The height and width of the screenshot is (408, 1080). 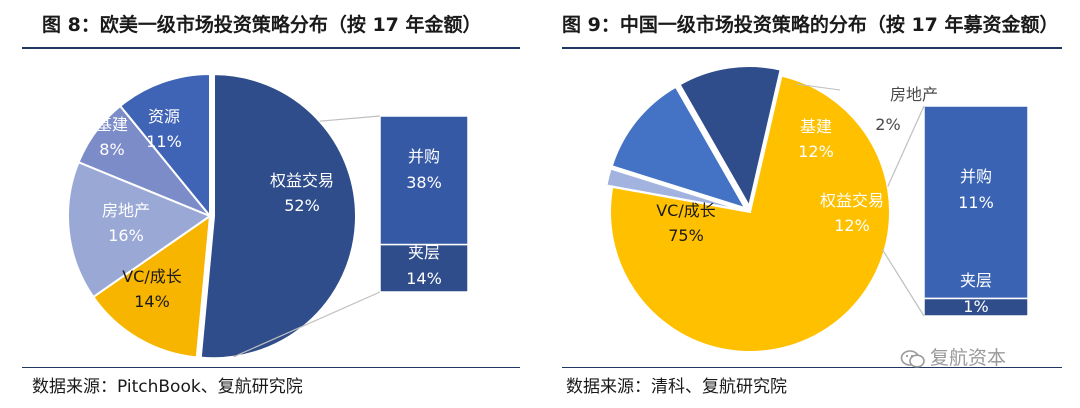 I want to click on slice-value-label: 75%, so click(x=686, y=235).